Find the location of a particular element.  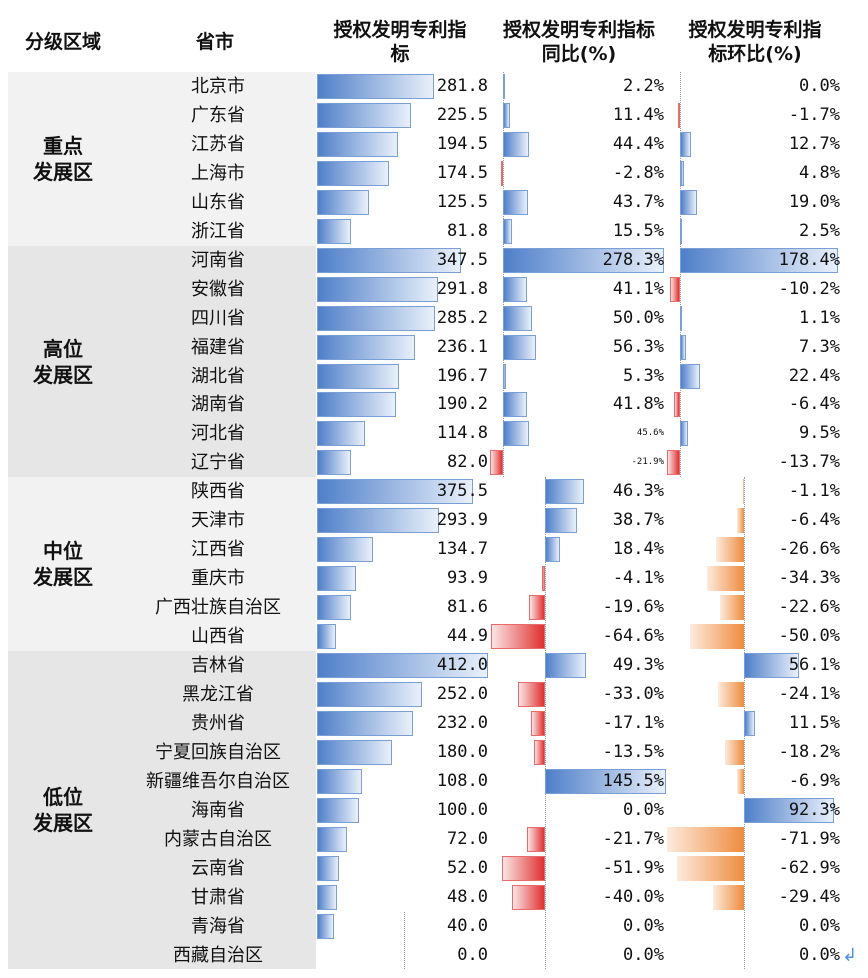

index-value: 52.0 is located at coordinates (467, 867).